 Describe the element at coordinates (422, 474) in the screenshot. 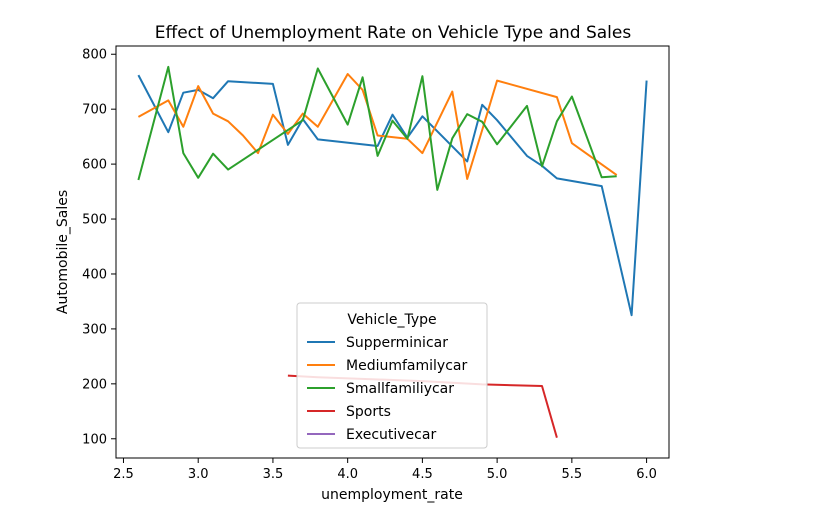

I see `x-tick-label: 4.5` at that location.